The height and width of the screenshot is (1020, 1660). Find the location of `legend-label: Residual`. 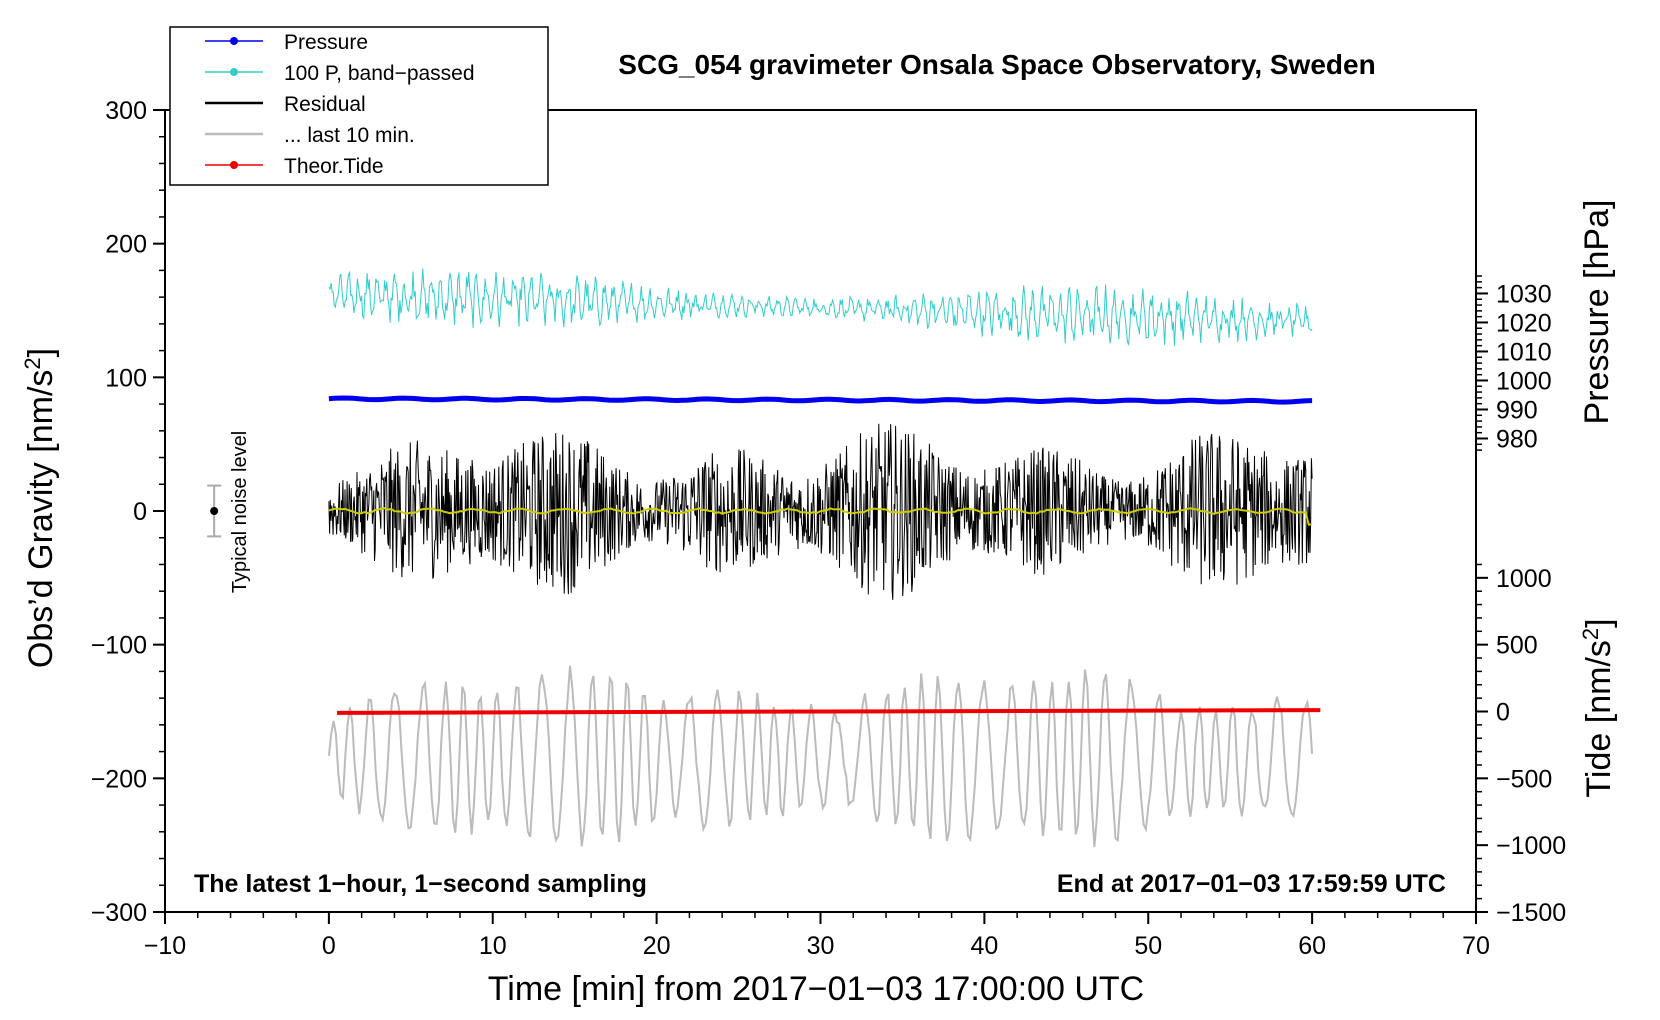

legend-label: Residual is located at coordinates (325, 104).